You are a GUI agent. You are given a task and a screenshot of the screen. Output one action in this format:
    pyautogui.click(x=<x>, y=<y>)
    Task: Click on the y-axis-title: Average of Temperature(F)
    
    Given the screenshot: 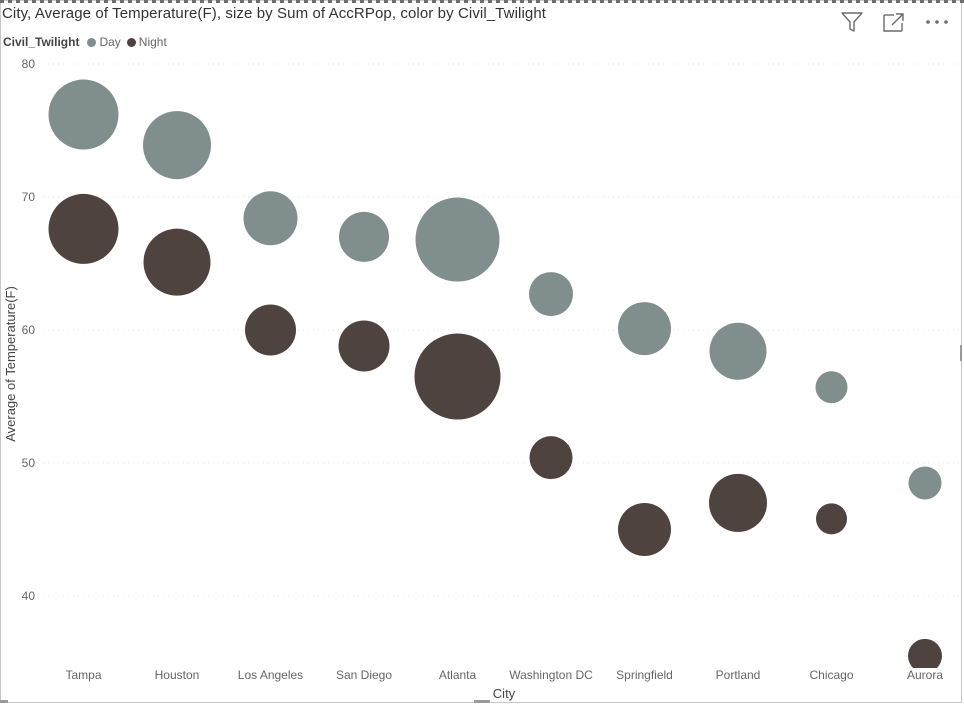 What is the action you would take?
    pyautogui.click(x=10, y=364)
    